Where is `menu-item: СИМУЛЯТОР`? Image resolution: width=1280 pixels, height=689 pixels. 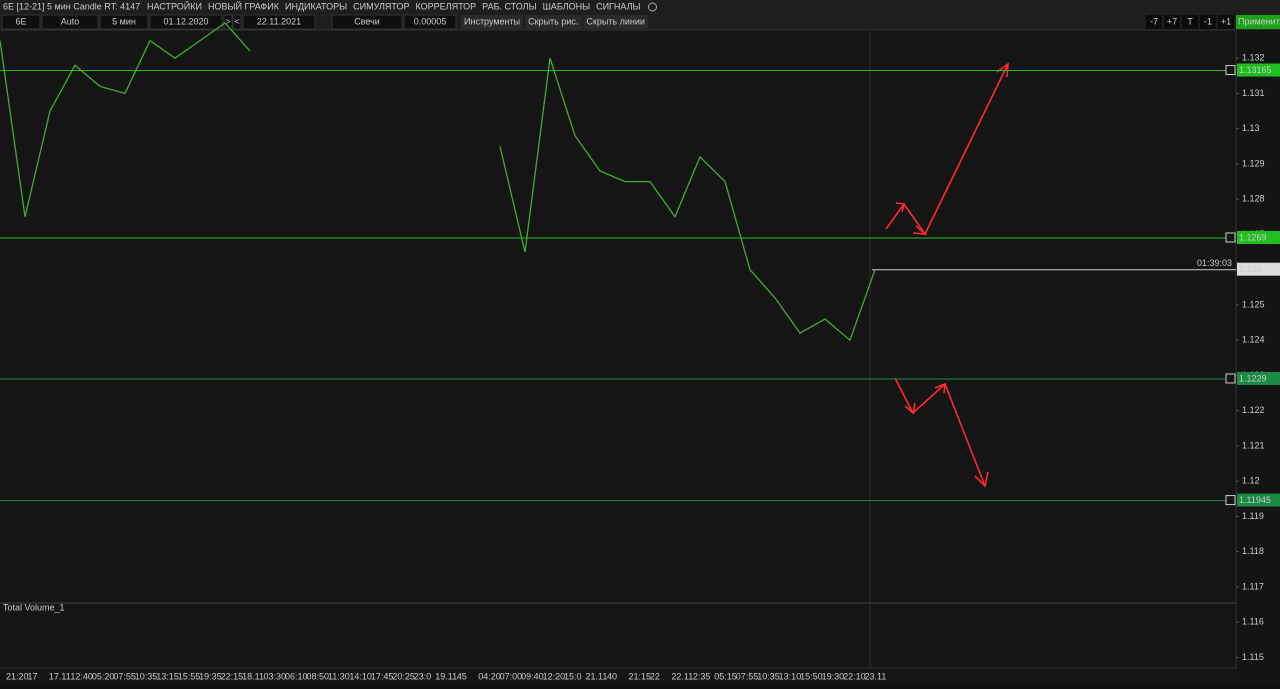 menu-item: СИМУЛЯТОР is located at coordinates (381, 6).